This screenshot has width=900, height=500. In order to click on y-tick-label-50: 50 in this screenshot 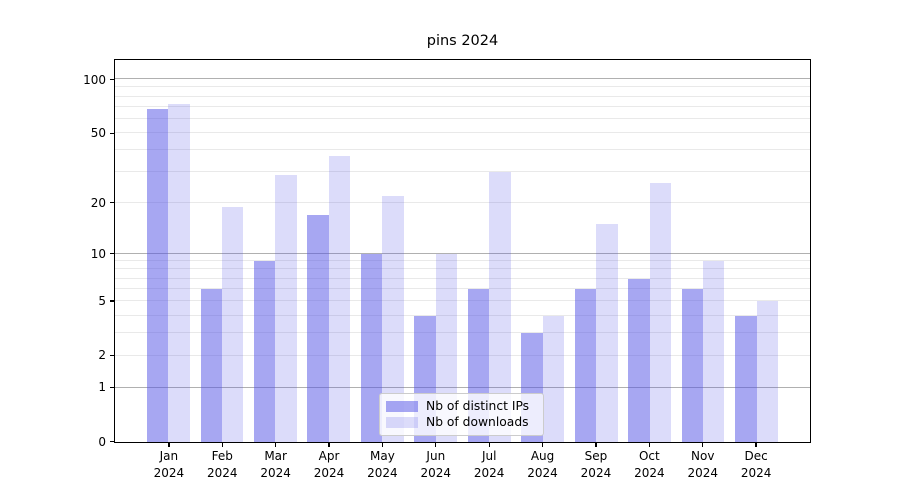, I will do `click(98, 133)`.